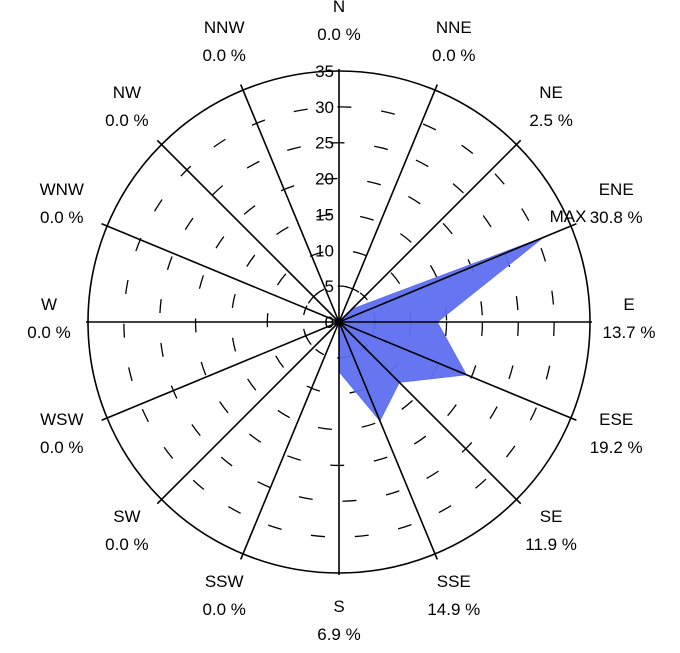 This screenshot has height=653, width=680. What do you see at coordinates (61, 419) in the screenshot?
I see `direction-label-wsw: WSW` at bounding box center [61, 419].